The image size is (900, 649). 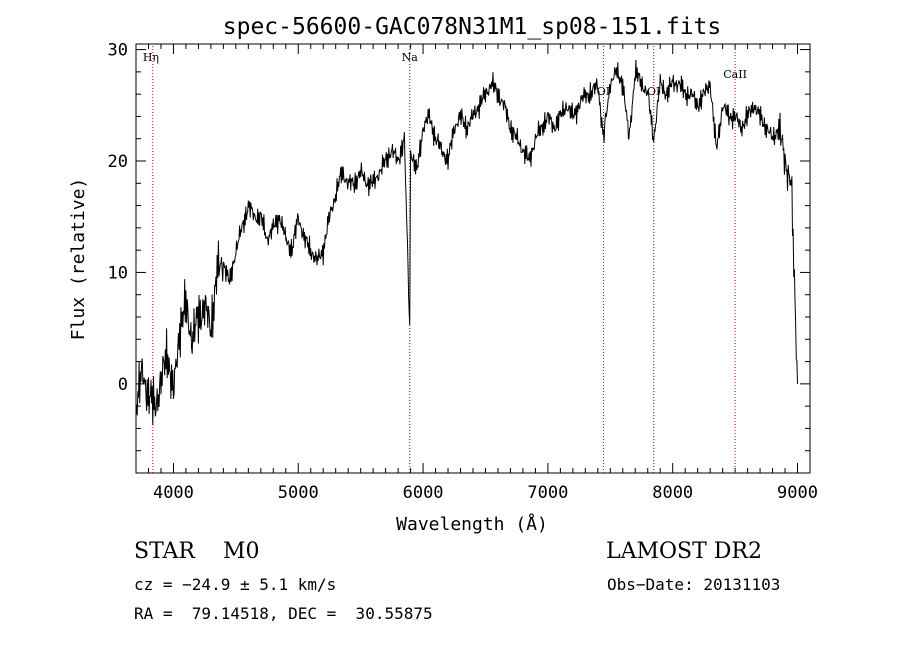 What do you see at coordinates (298, 493) in the screenshot?
I see `x-tick-label: 5000` at bounding box center [298, 493].